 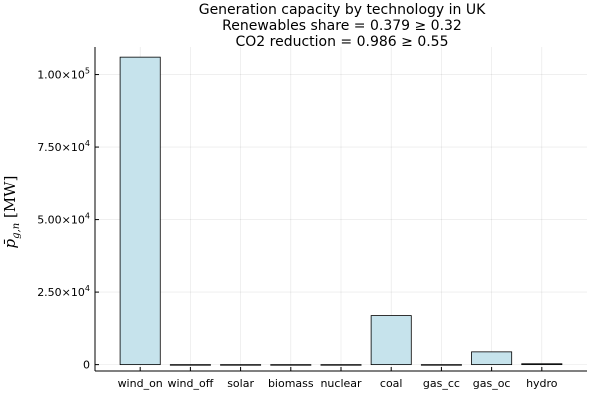 I want to click on bar-wind-off, so click(x=190, y=365).